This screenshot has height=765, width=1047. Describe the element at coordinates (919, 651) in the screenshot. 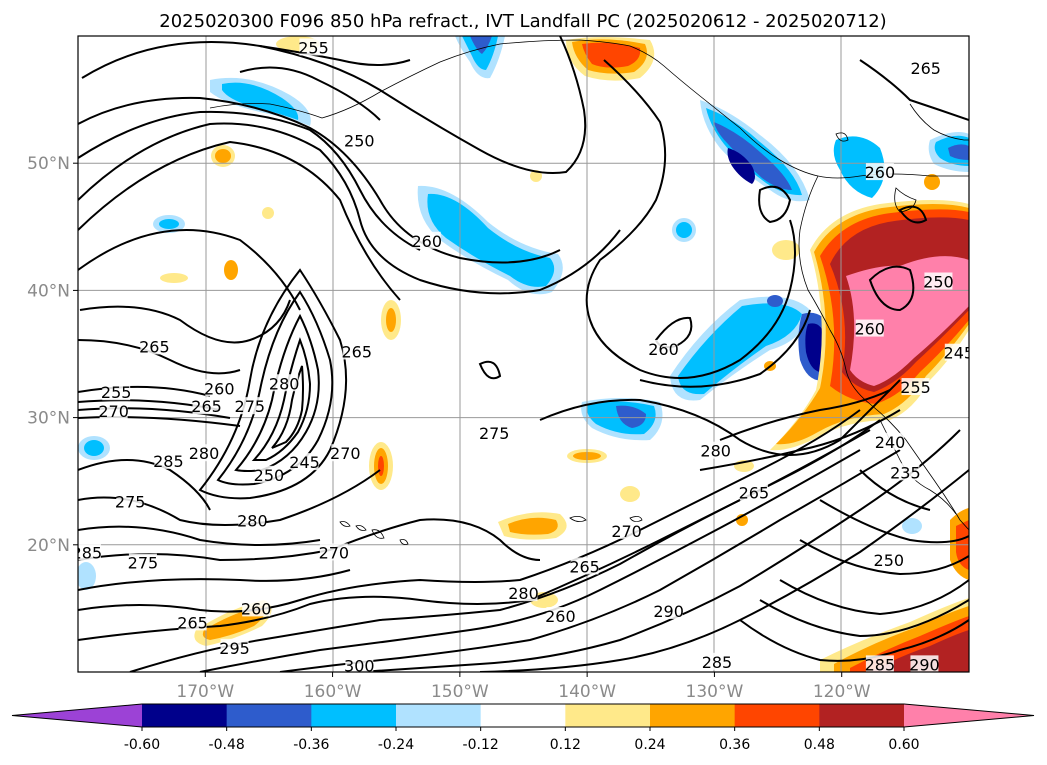

I see `shade-se-dark` at that location.